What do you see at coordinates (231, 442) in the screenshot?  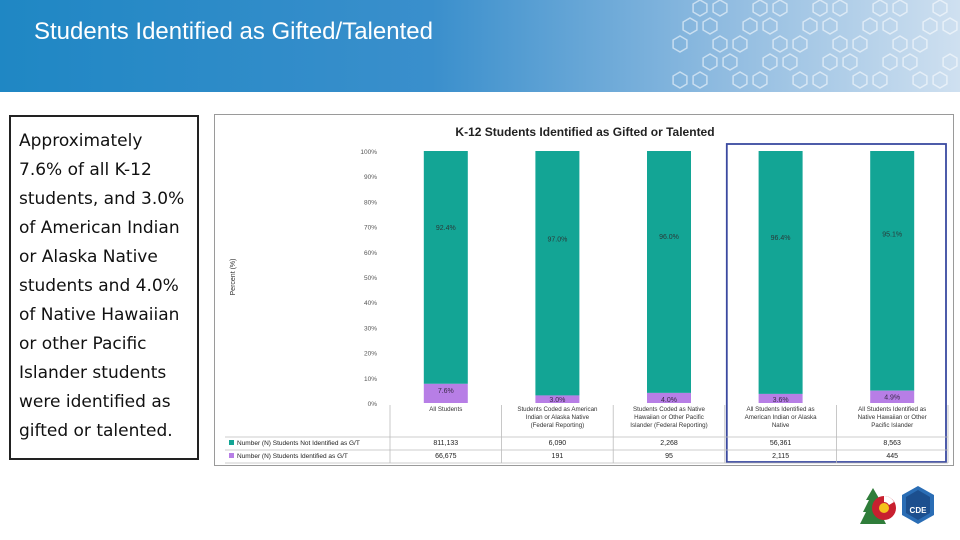 I see `legend-swatch-not-identified` at bounding box center [231, 442].